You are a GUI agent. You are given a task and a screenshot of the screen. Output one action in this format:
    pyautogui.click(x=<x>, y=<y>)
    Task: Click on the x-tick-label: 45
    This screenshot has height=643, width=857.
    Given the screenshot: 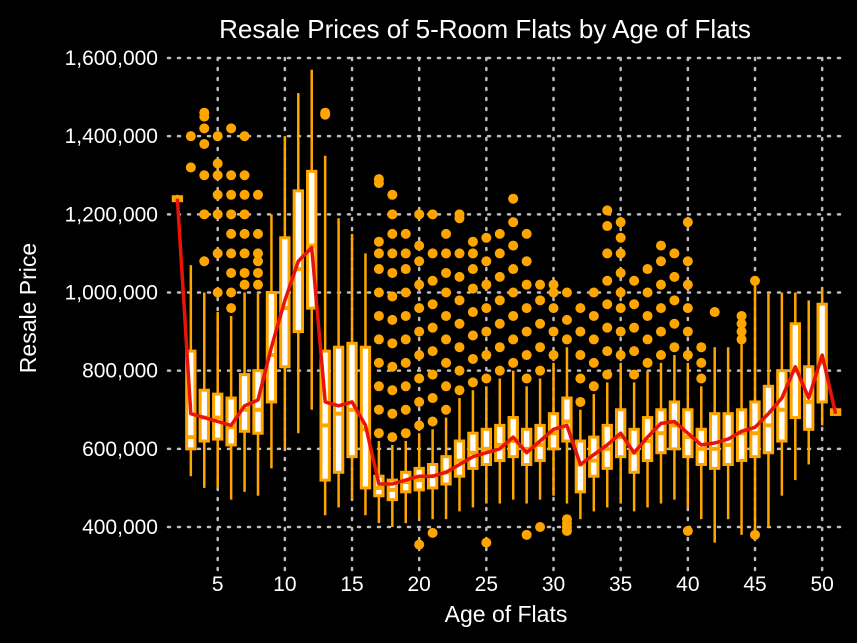 What is the action you would take?
    pyautogui.click(x=754, y=584)
    